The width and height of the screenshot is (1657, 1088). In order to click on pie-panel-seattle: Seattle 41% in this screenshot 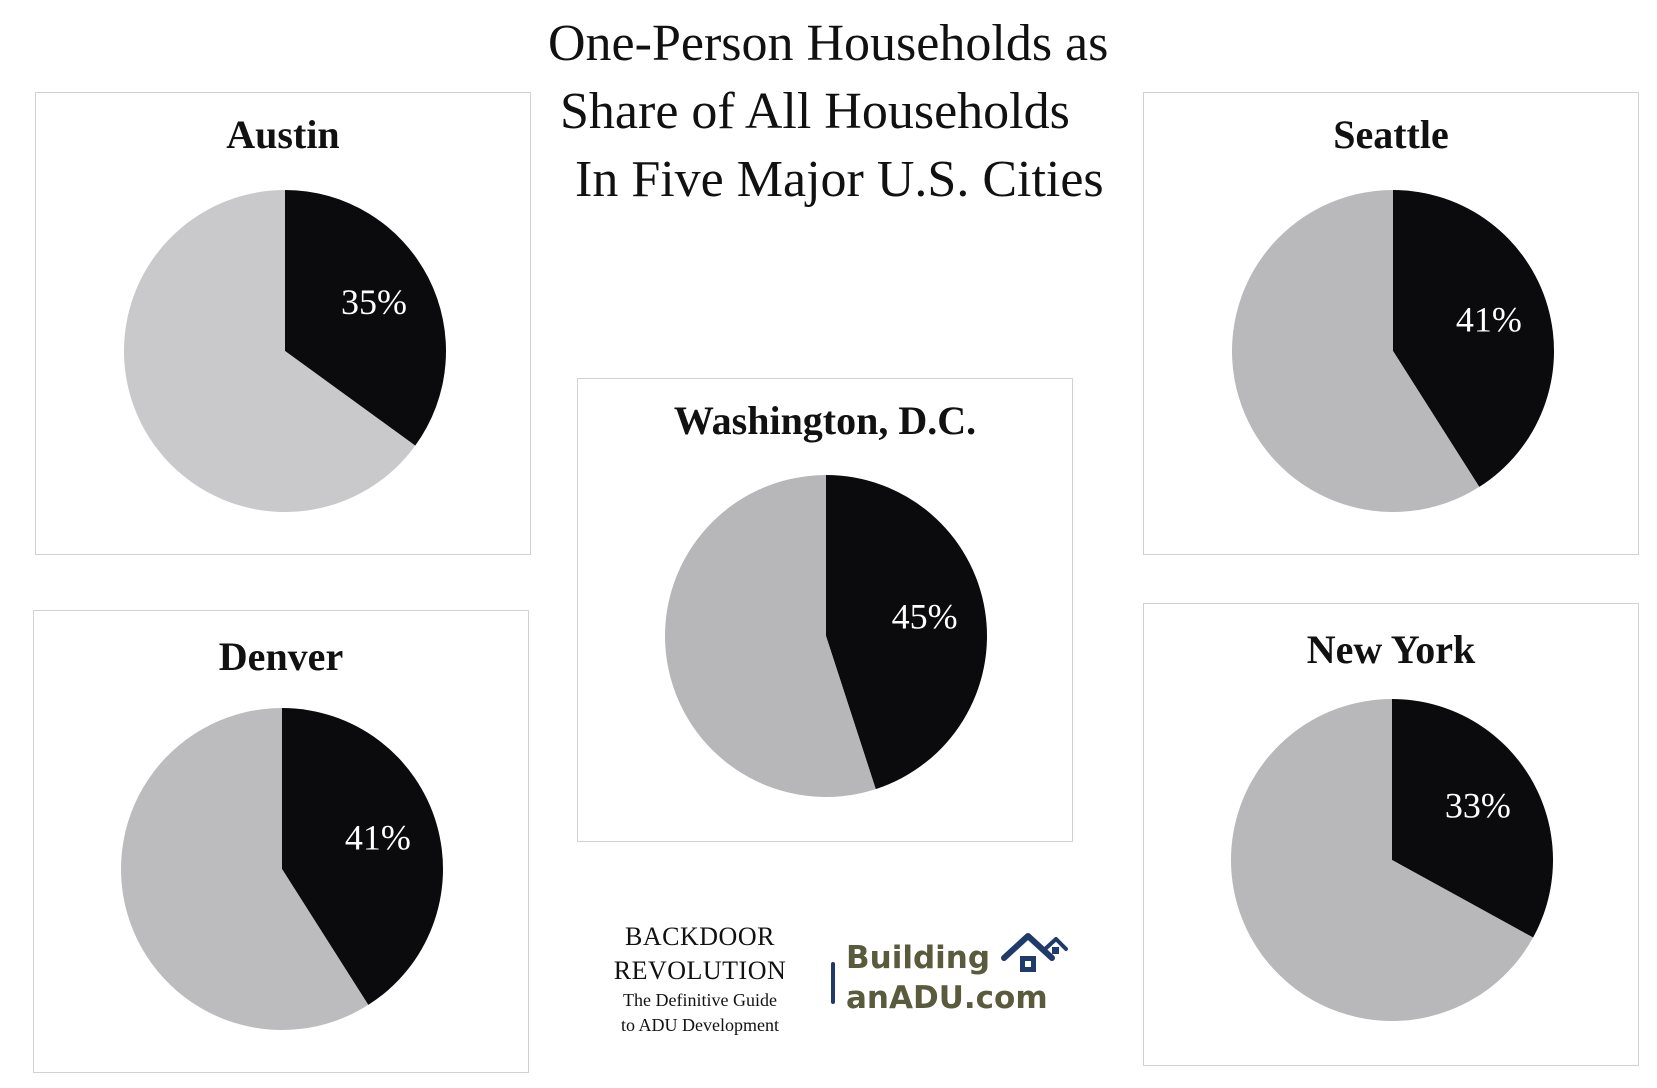, I will do `click(1391, 323)`.